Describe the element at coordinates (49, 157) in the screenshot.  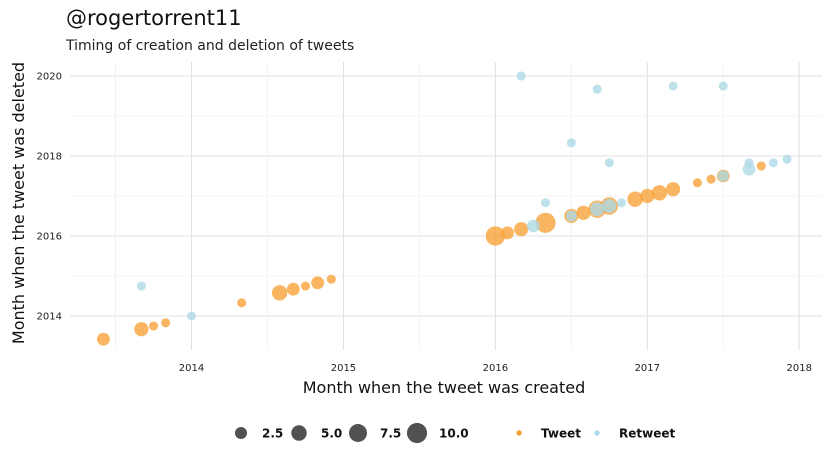
I see `y-tick-label: 2018` at that location.